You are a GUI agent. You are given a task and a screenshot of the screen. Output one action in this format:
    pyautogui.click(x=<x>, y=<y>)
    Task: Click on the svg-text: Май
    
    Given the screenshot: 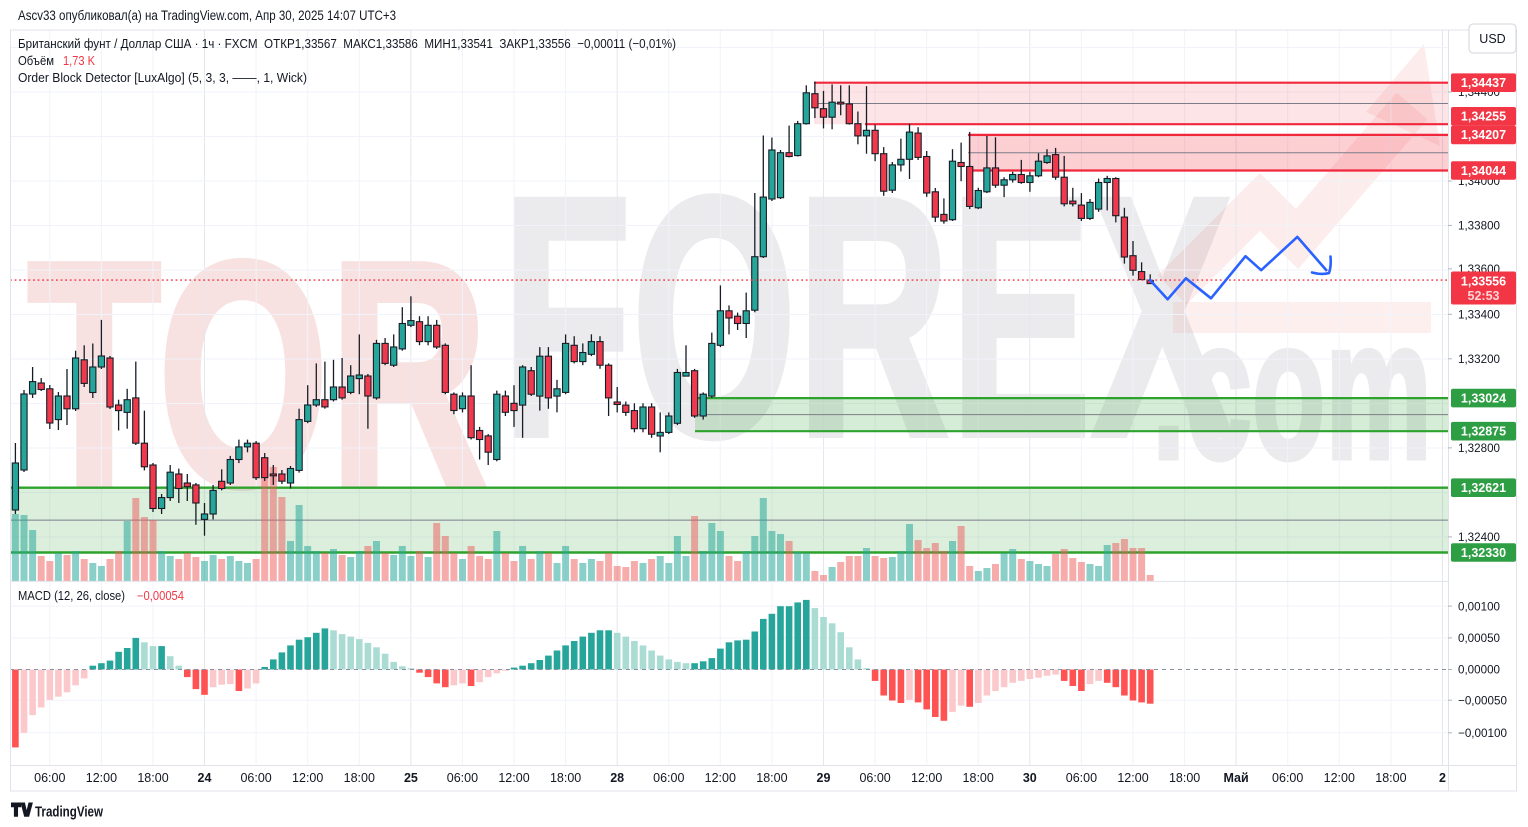 What is the action you would take?
    pyautogui.click(x=1235, y=778)
    